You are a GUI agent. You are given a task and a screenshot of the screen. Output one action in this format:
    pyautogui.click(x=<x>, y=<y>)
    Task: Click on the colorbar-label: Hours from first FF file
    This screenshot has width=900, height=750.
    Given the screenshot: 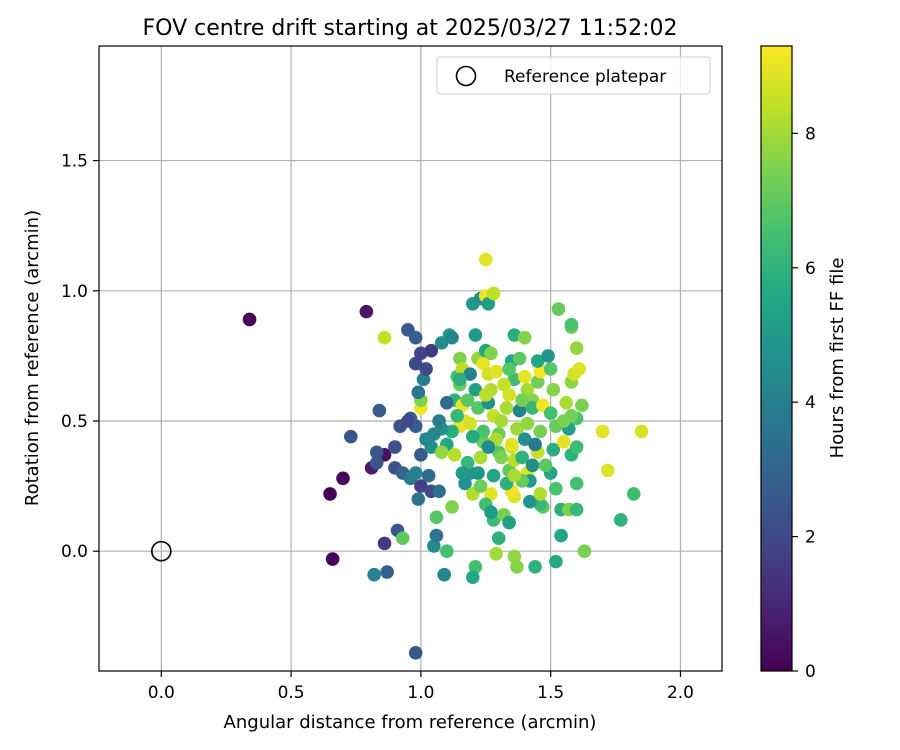 What is the action you would take?
    pyautogui.click(x=837, y=358)
    